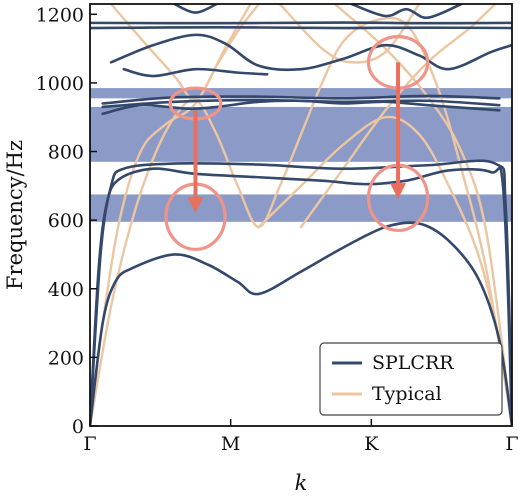 This screenshot has height=499, width=520. Describe the element at coordinates (15, 215) in the screenshot. I see `y-axis-title: Frequency/Hz` at that location.